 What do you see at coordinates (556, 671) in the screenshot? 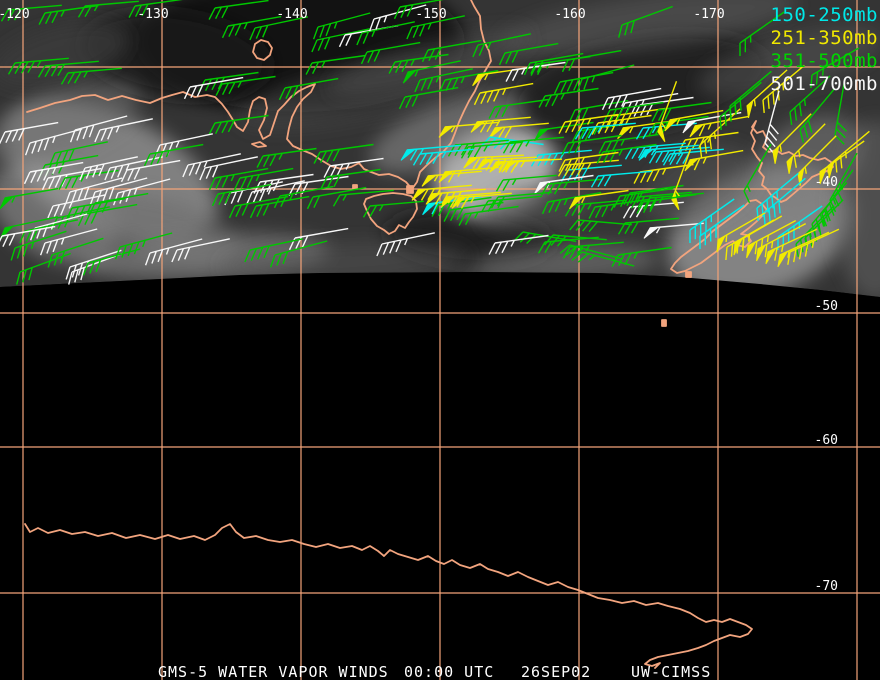
I see `caption-date: 26SEP02` at bounding box center [556, 671].